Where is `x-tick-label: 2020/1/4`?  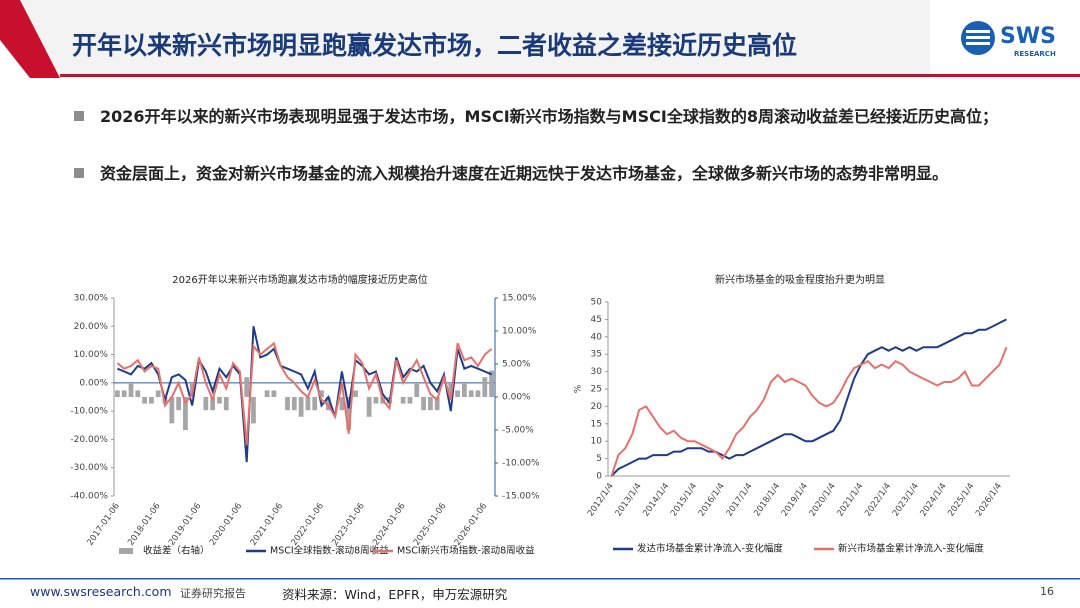
x-tick-label: 2020/1/4 is located at coordinates (823, 499).